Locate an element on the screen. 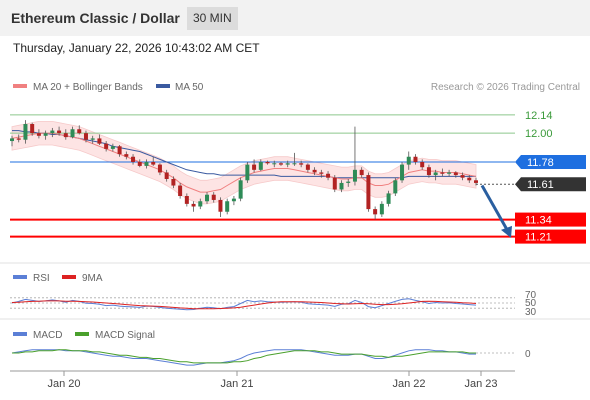 The image size is (590, 400). rsi-ma-legend-label: 9MA is located at coordinates (92, 278).